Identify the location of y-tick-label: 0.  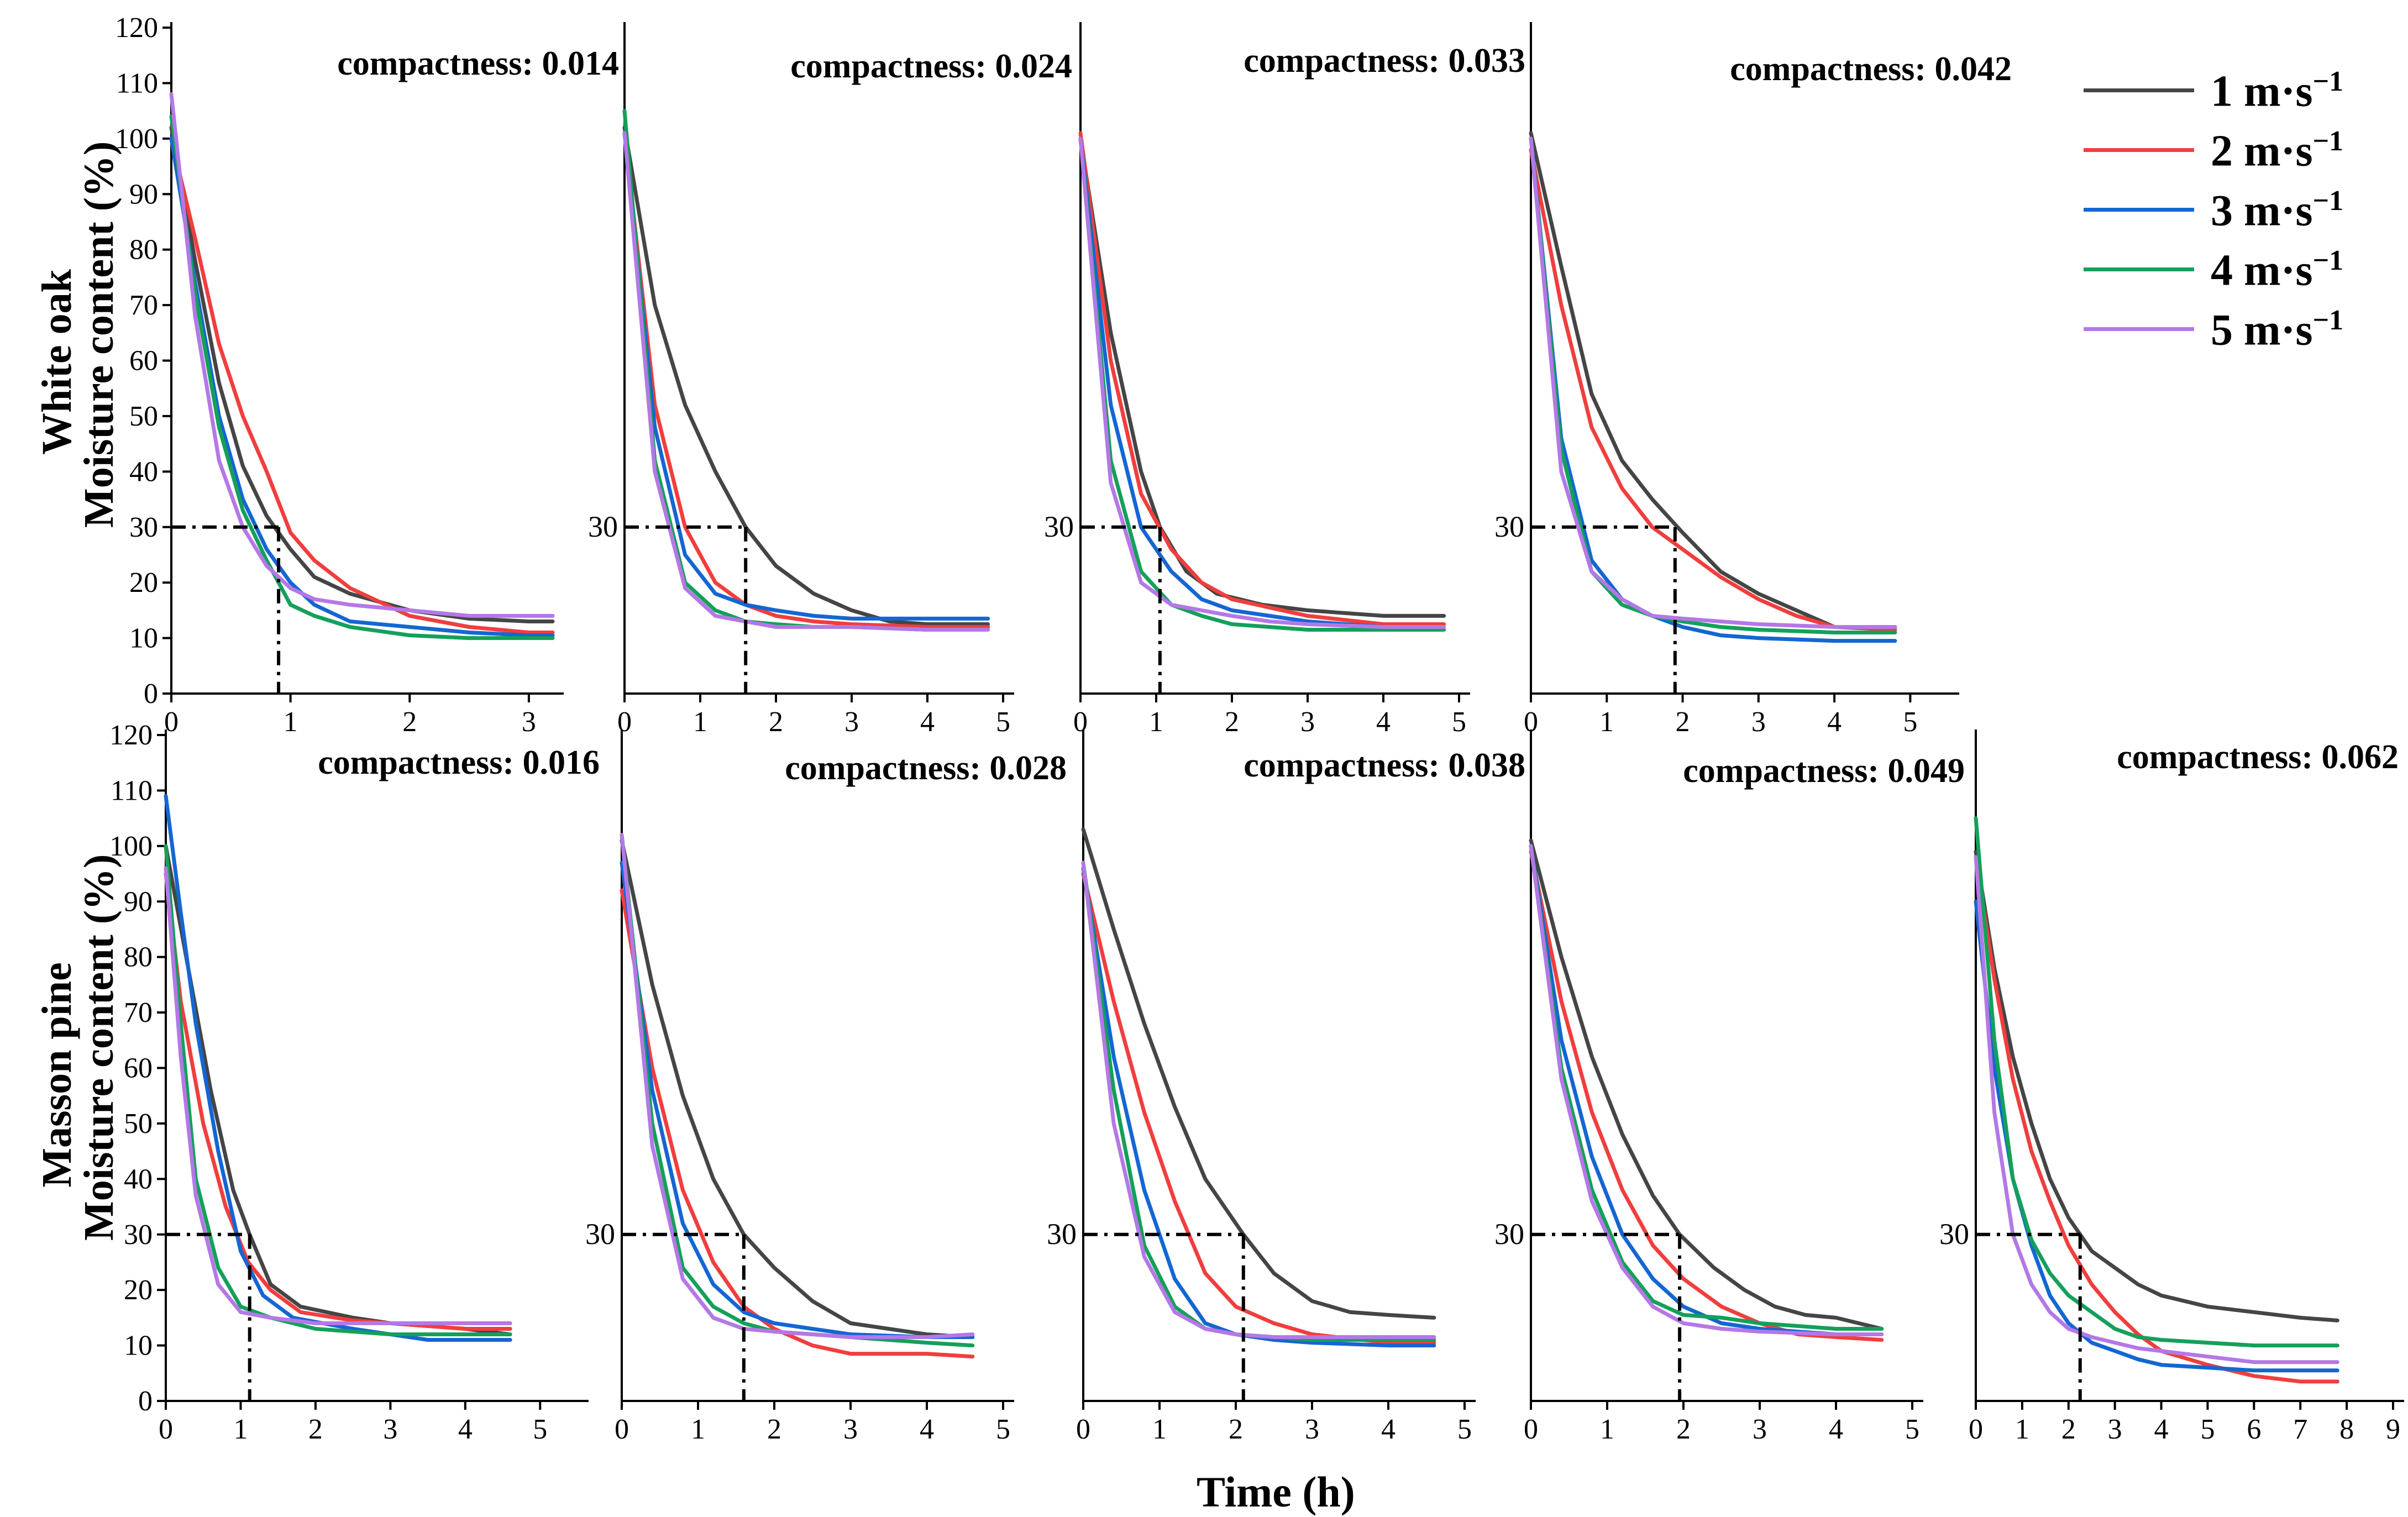
(151, 694).